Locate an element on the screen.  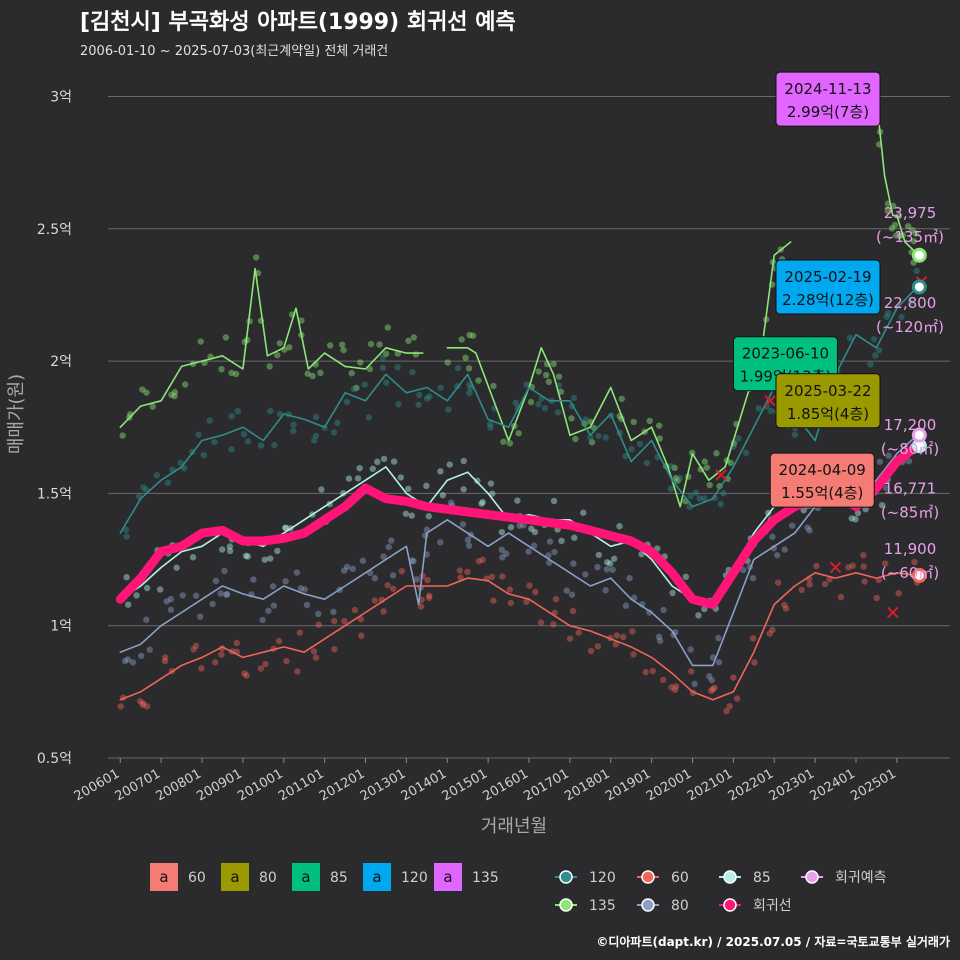
annotation-price: 1.85억(4층) is located at coordinates (828, 414).